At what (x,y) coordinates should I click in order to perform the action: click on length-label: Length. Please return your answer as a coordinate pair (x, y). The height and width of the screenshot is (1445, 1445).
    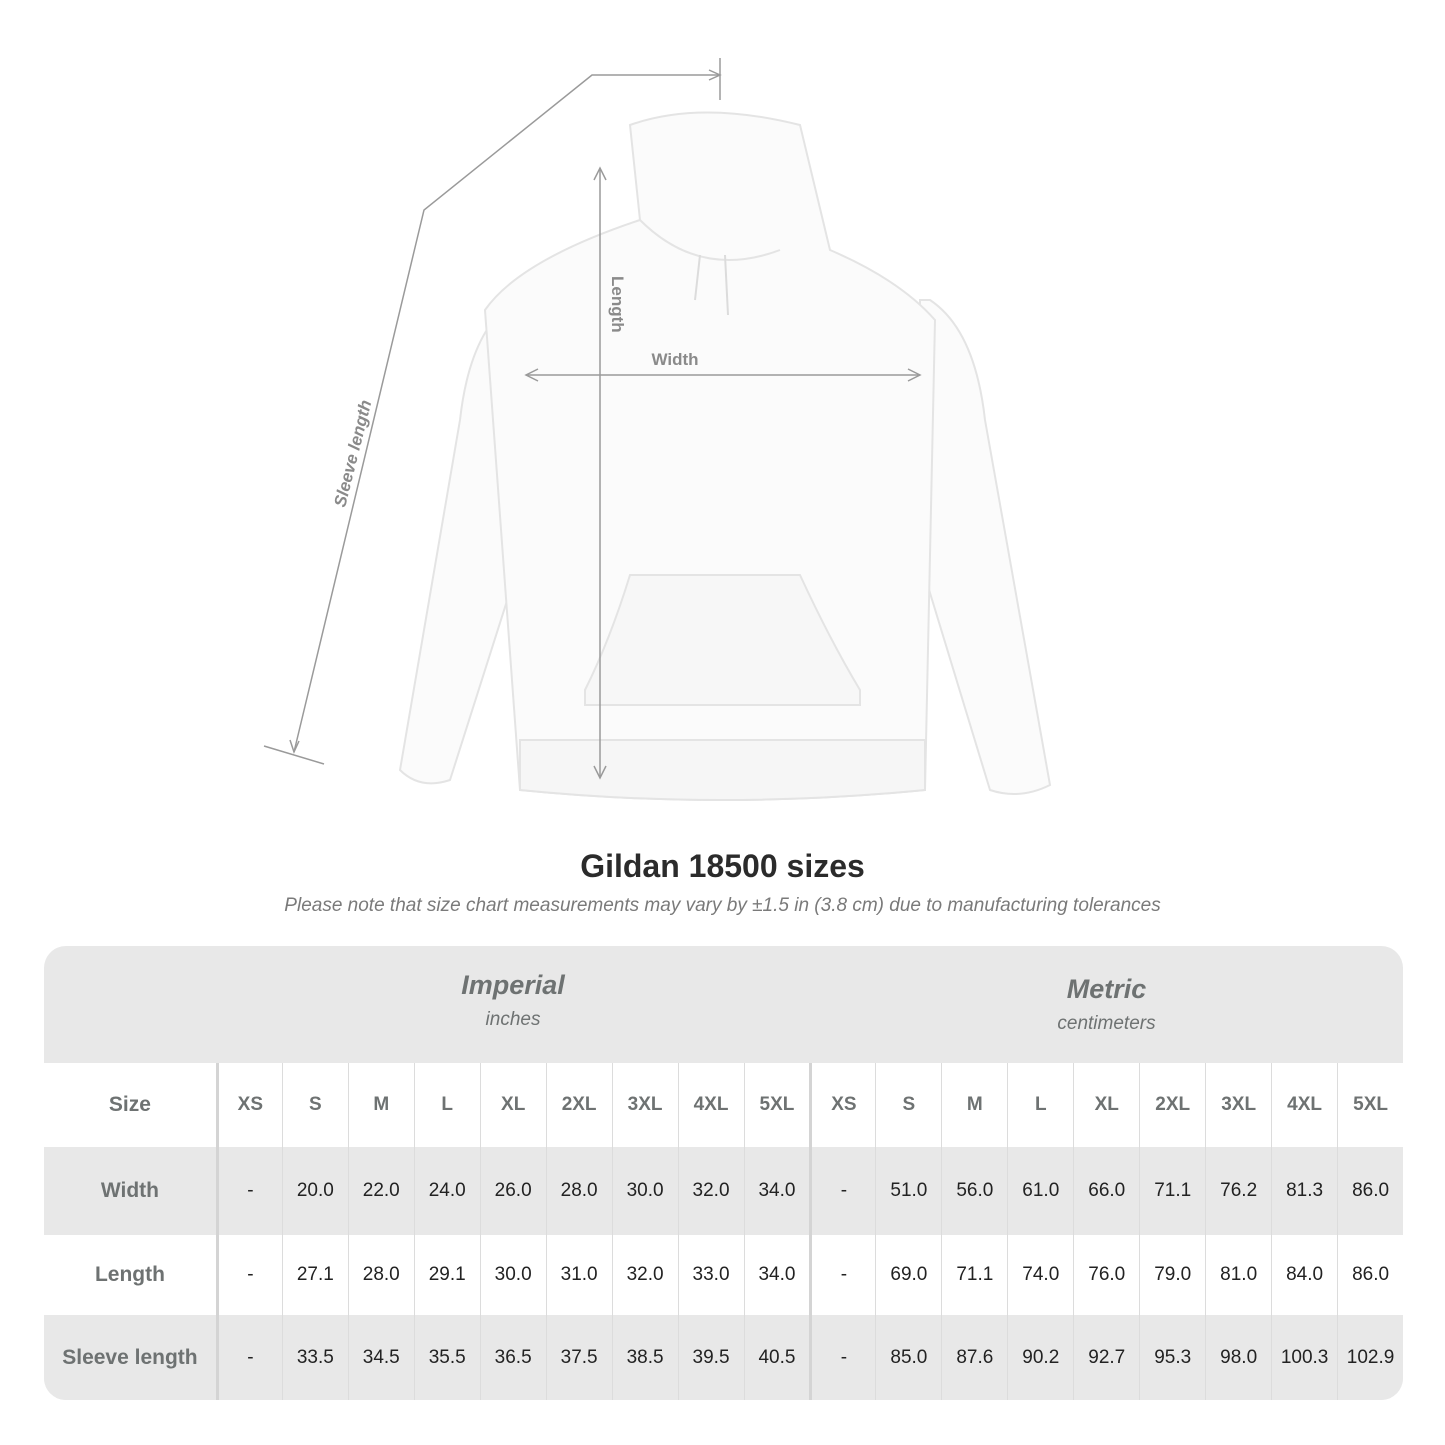
    Looking at the image, I should click on (617, 304).